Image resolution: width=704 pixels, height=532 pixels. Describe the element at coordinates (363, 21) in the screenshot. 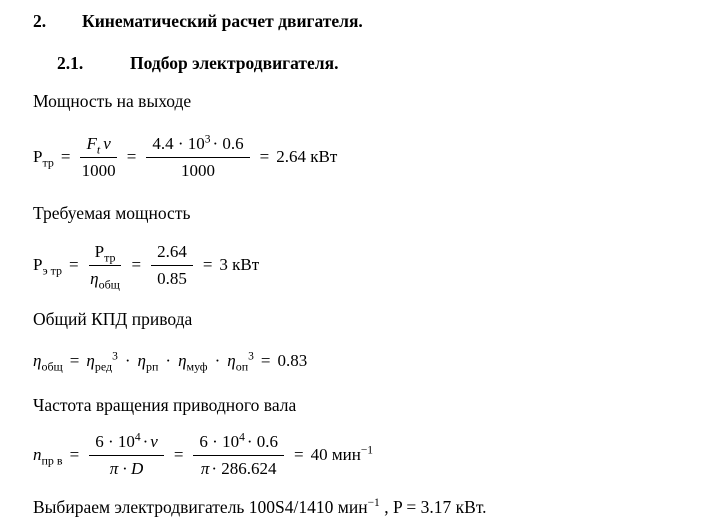

I see `section-heading: 2. Кинематический расчет двигателя.` at that location.